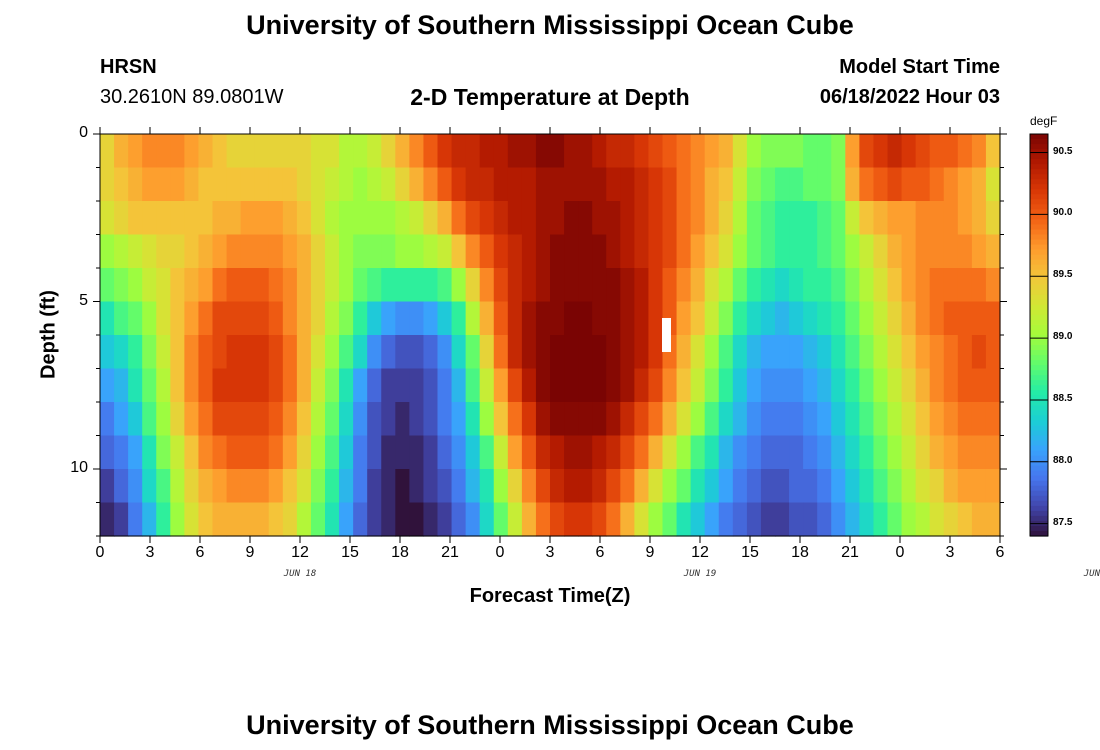  What do you see at coordinates (400, 552) in the screenshot?
I see `x-tick-label: 18` at bounding box center [400, 552].